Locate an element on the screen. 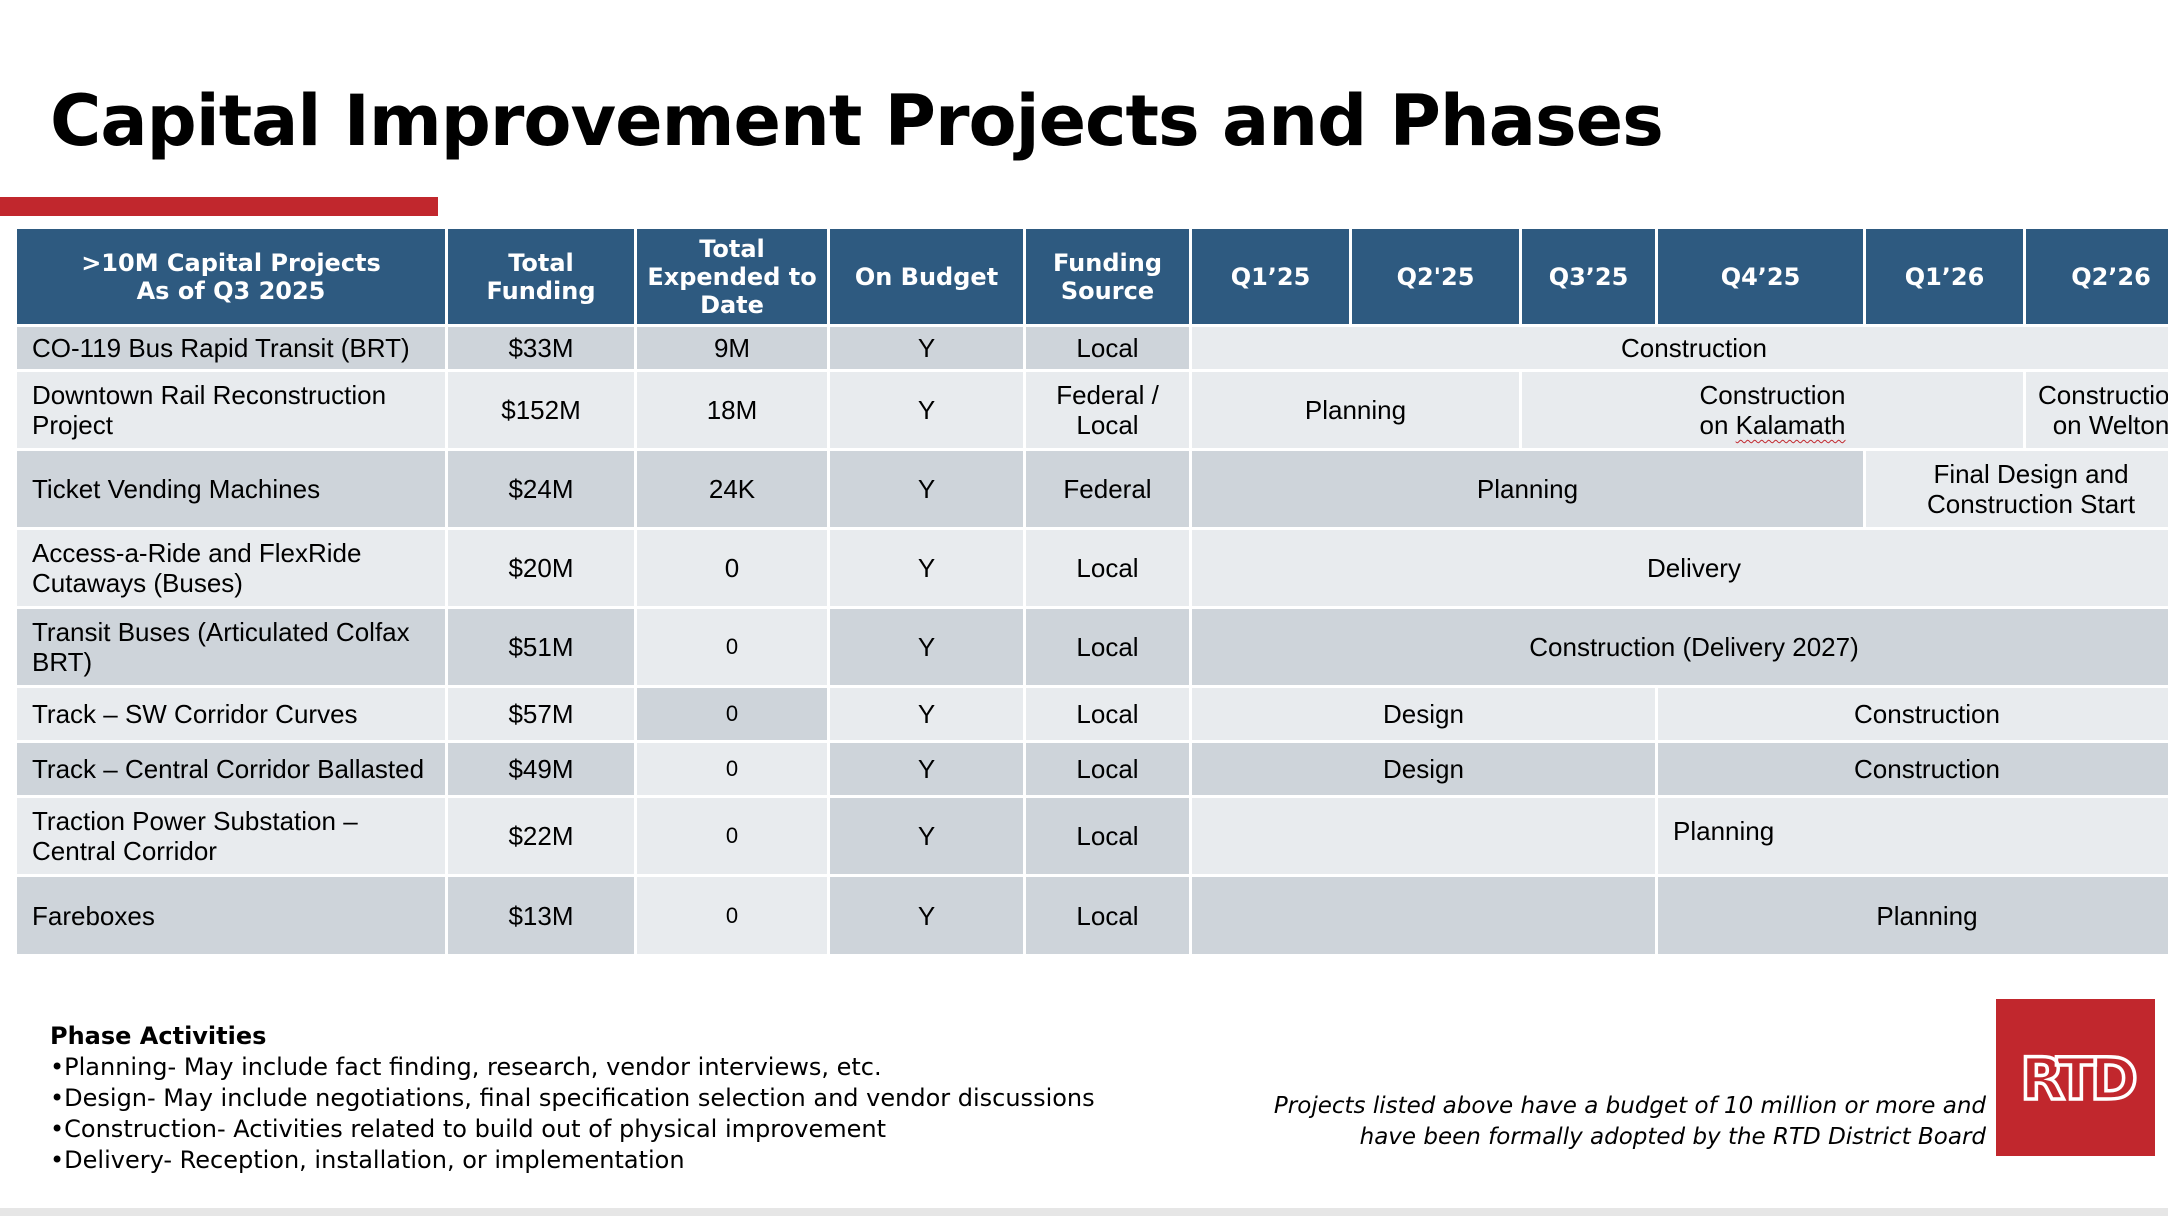  header-q1-26: Q1’26 is located at coordinates (1944, 276).